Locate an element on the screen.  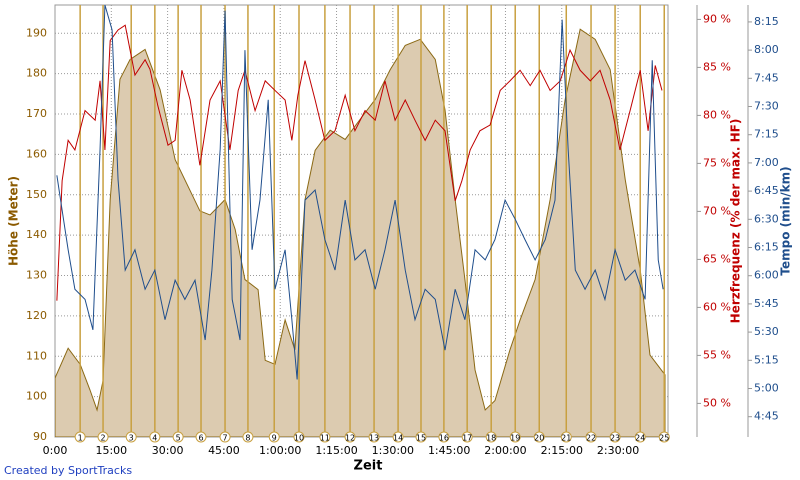
y-tick-label: 190 is located at coordinates (36, 32).